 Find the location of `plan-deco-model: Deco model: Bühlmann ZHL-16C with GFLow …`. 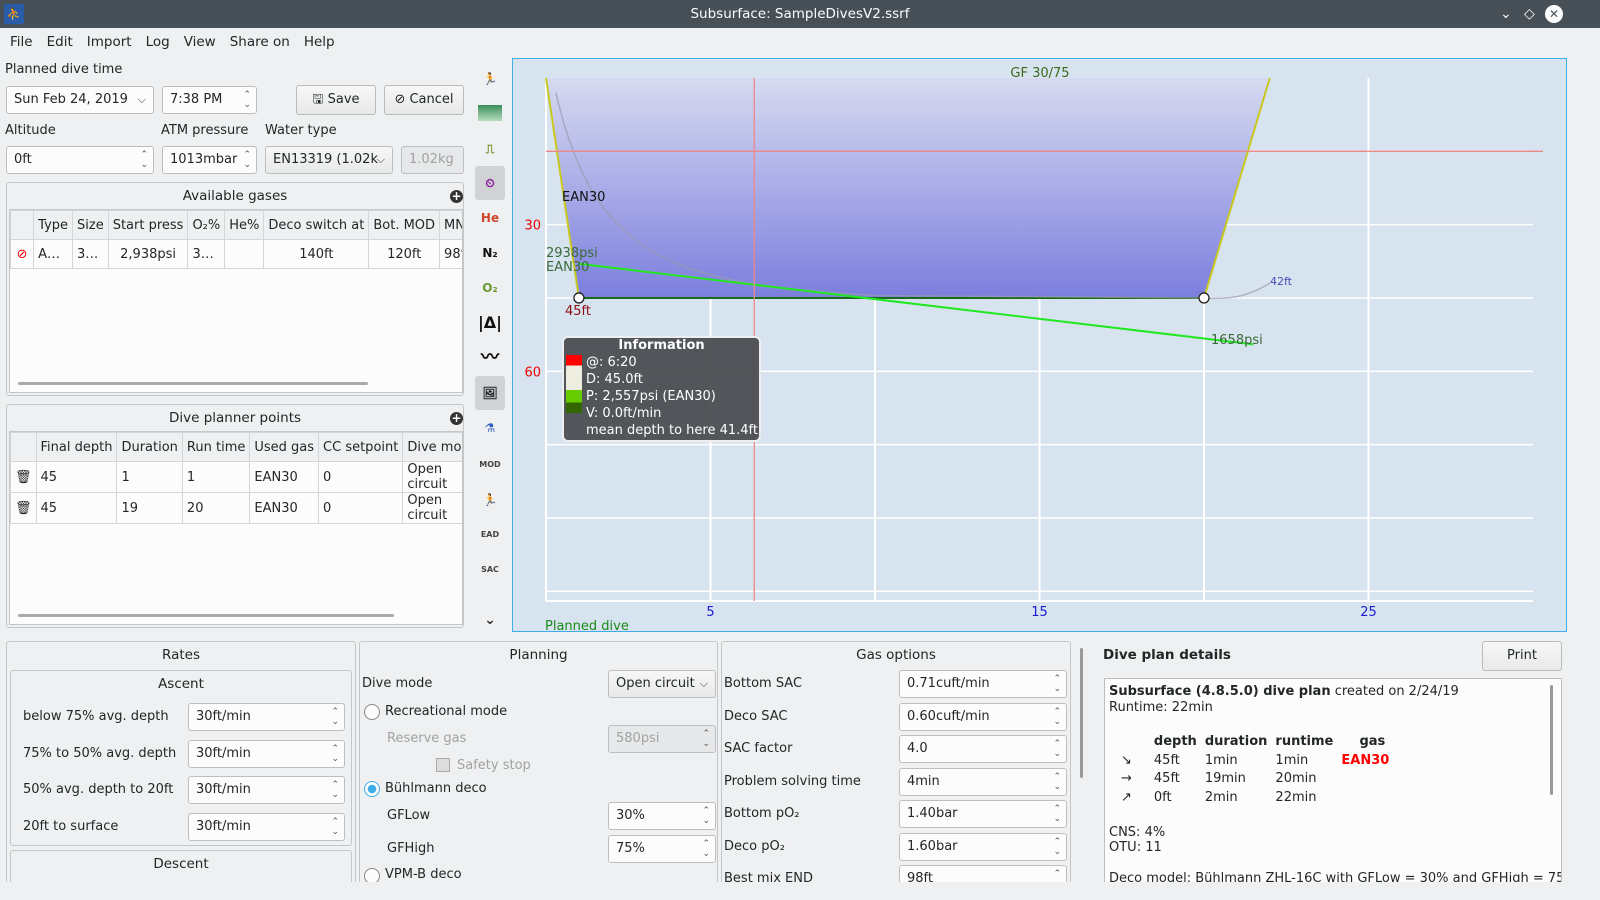

plan-deco-model: Deco model: Bühlmann ZHL-16C with GFLow … is located at coordinates (1335, 878).